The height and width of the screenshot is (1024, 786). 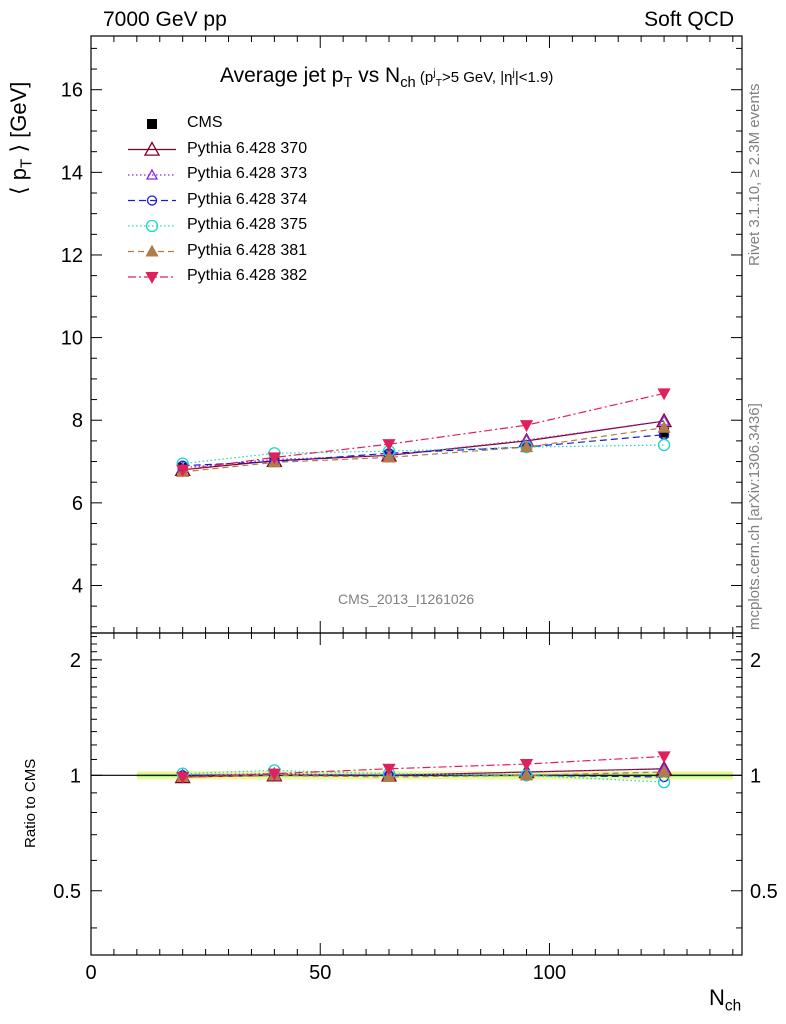 I want to click on ratio-y-tick-label-right: 2, so click(x=755, y=661).